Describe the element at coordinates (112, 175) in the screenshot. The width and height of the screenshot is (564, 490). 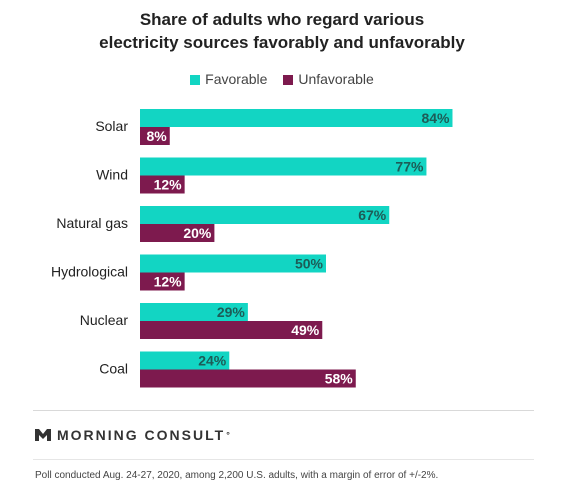
I see `category-label-wind: Wind` at that location.